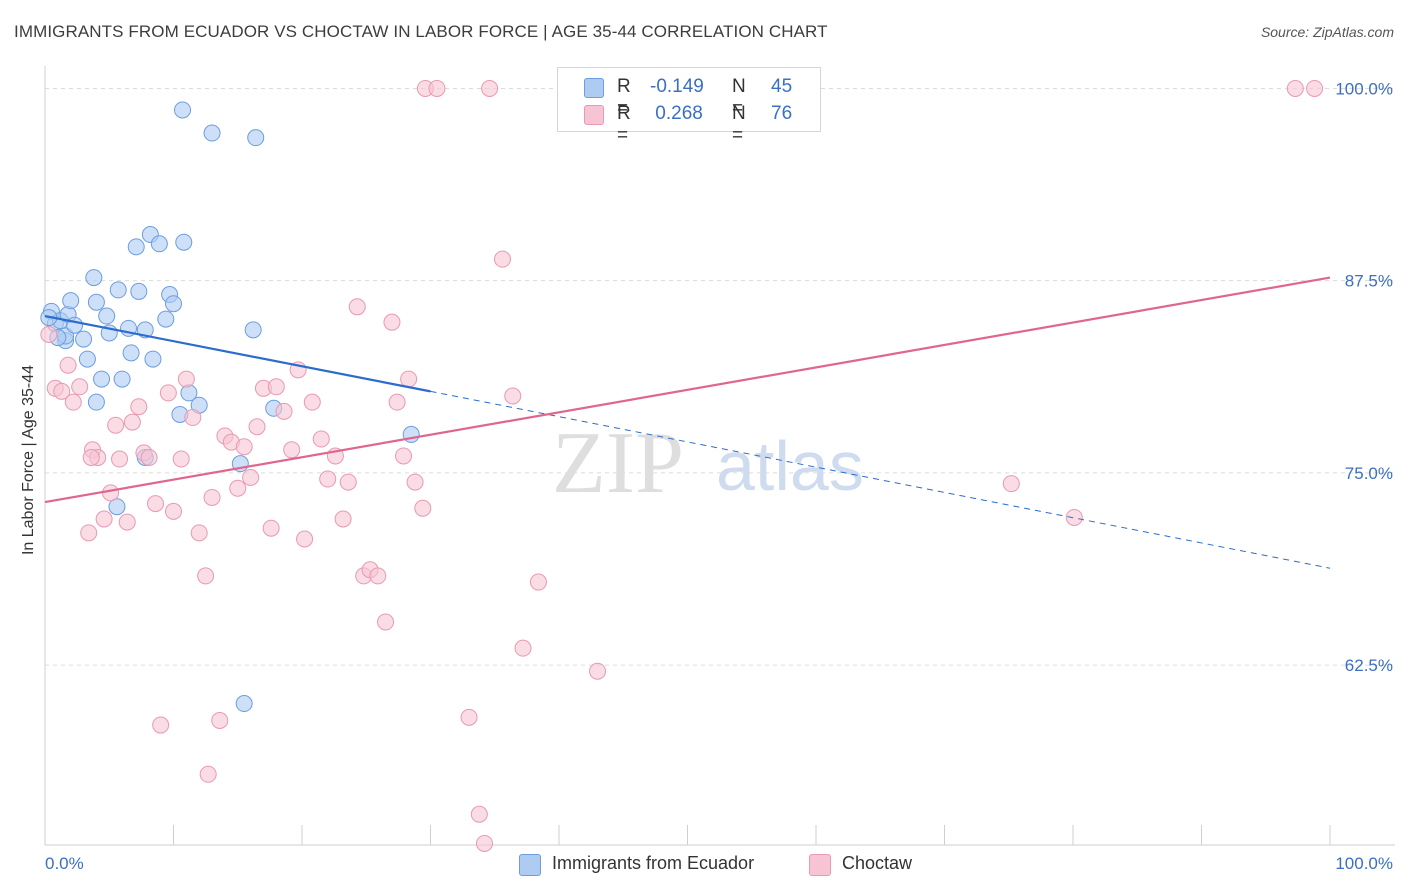  I want to click on correlation-legend: R = -0.149 N = 45 R = 0.268 N = 76, so click(689, 106).